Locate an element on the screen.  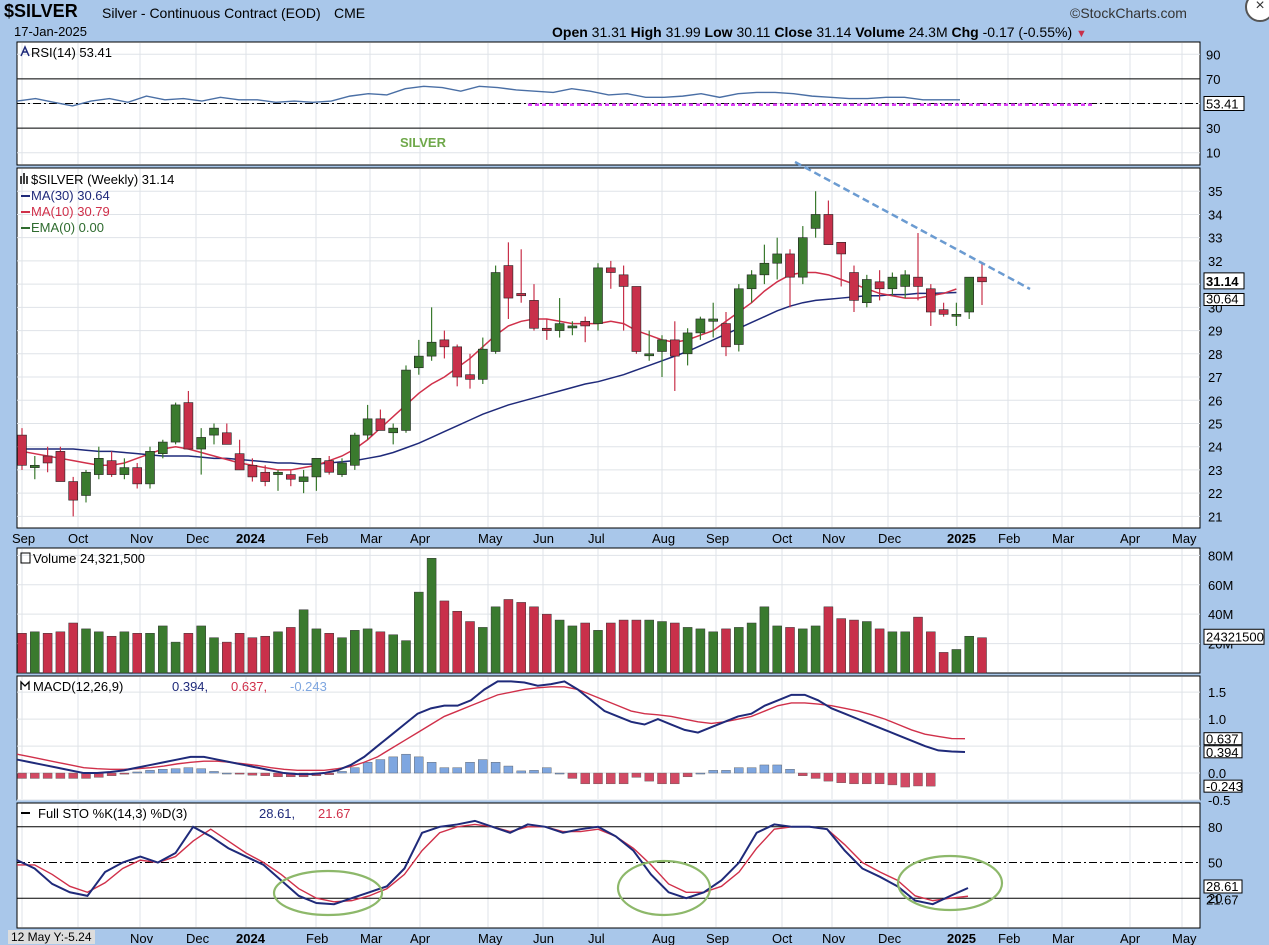
price-tick-label: 23 is located at coordinates (1215, 470).